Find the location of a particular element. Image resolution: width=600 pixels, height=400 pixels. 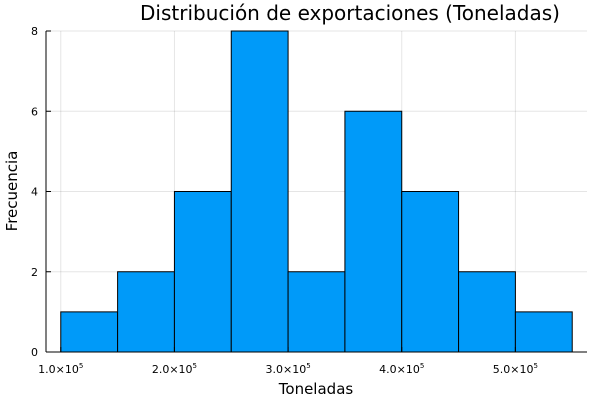

y-tick-label: 0 is located at coordinates (34, 352).